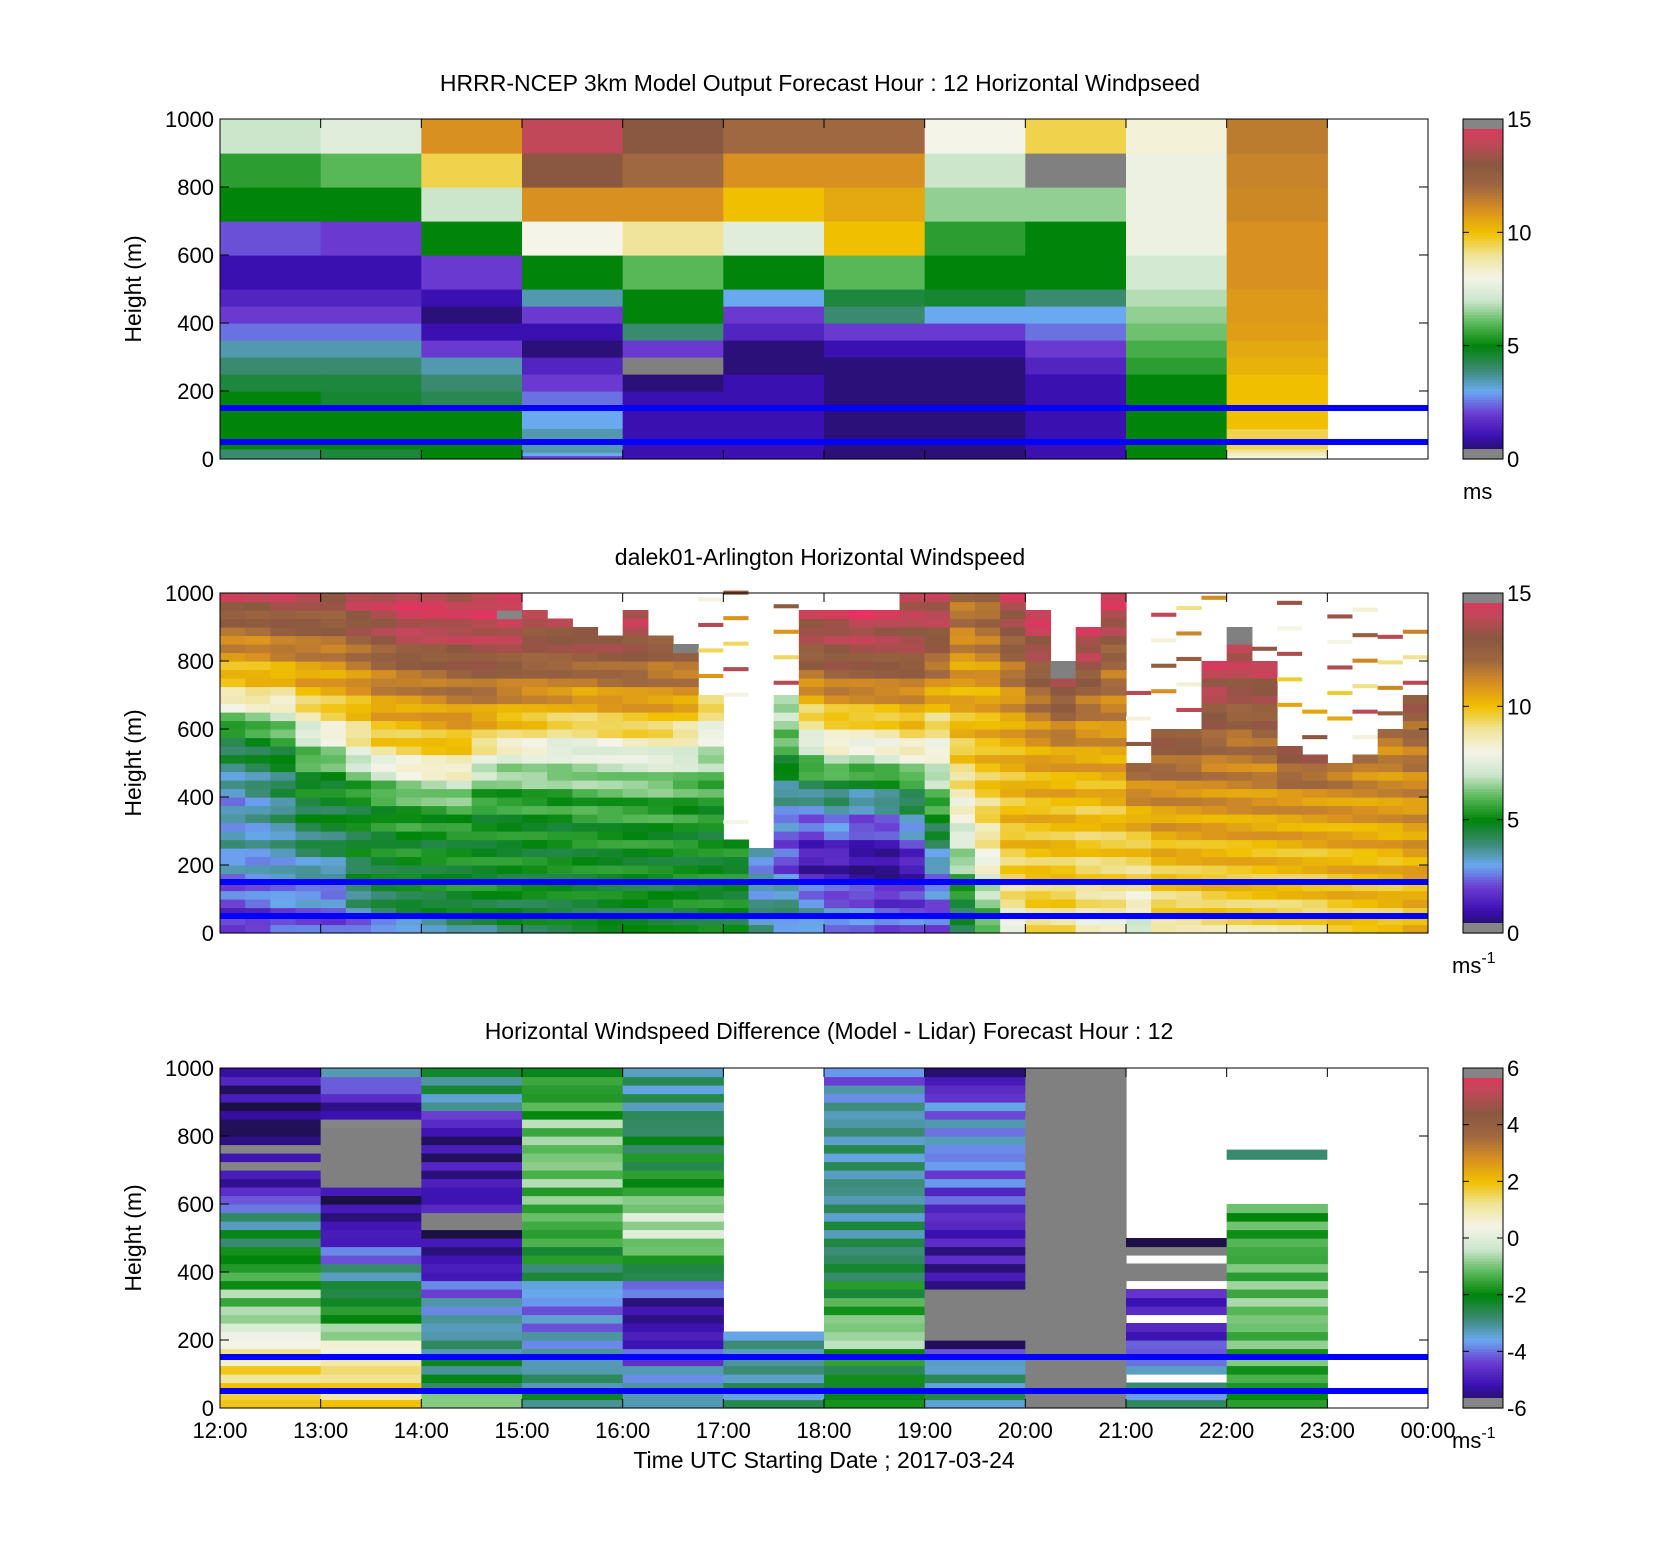 The height and width of the screenshot is (1561, 1680). Describe the element at coordinates (824, 1460) in the screenshot. I see `x-axis-label: Time UTC Starting Date ; 2017-03-24` at that location.